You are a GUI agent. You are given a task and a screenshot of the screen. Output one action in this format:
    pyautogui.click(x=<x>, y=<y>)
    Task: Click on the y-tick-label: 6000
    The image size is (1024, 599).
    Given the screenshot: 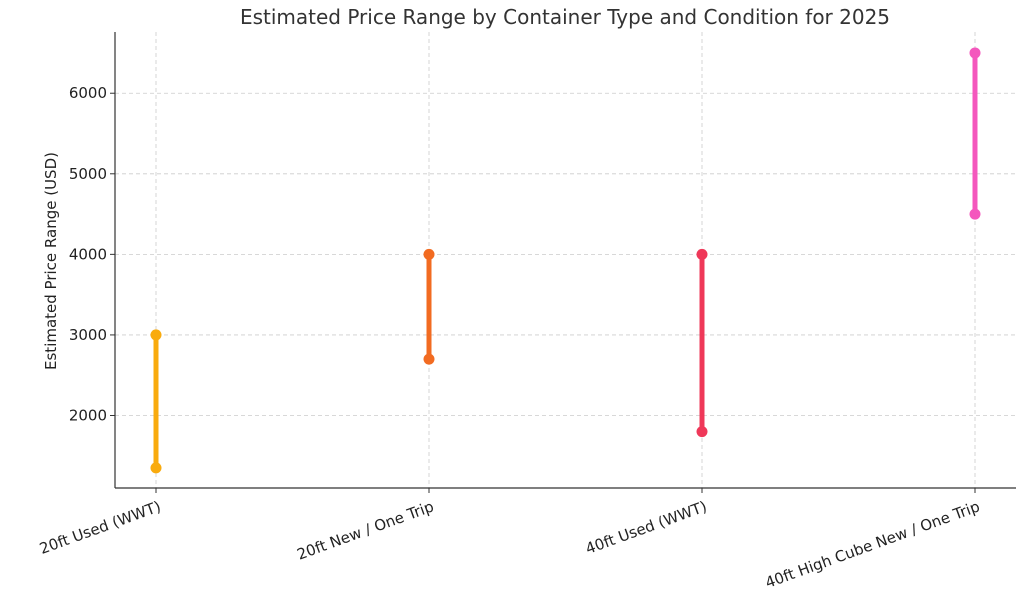 What is the action you would take?
    pyautogui.click(x=88, y=93)
    